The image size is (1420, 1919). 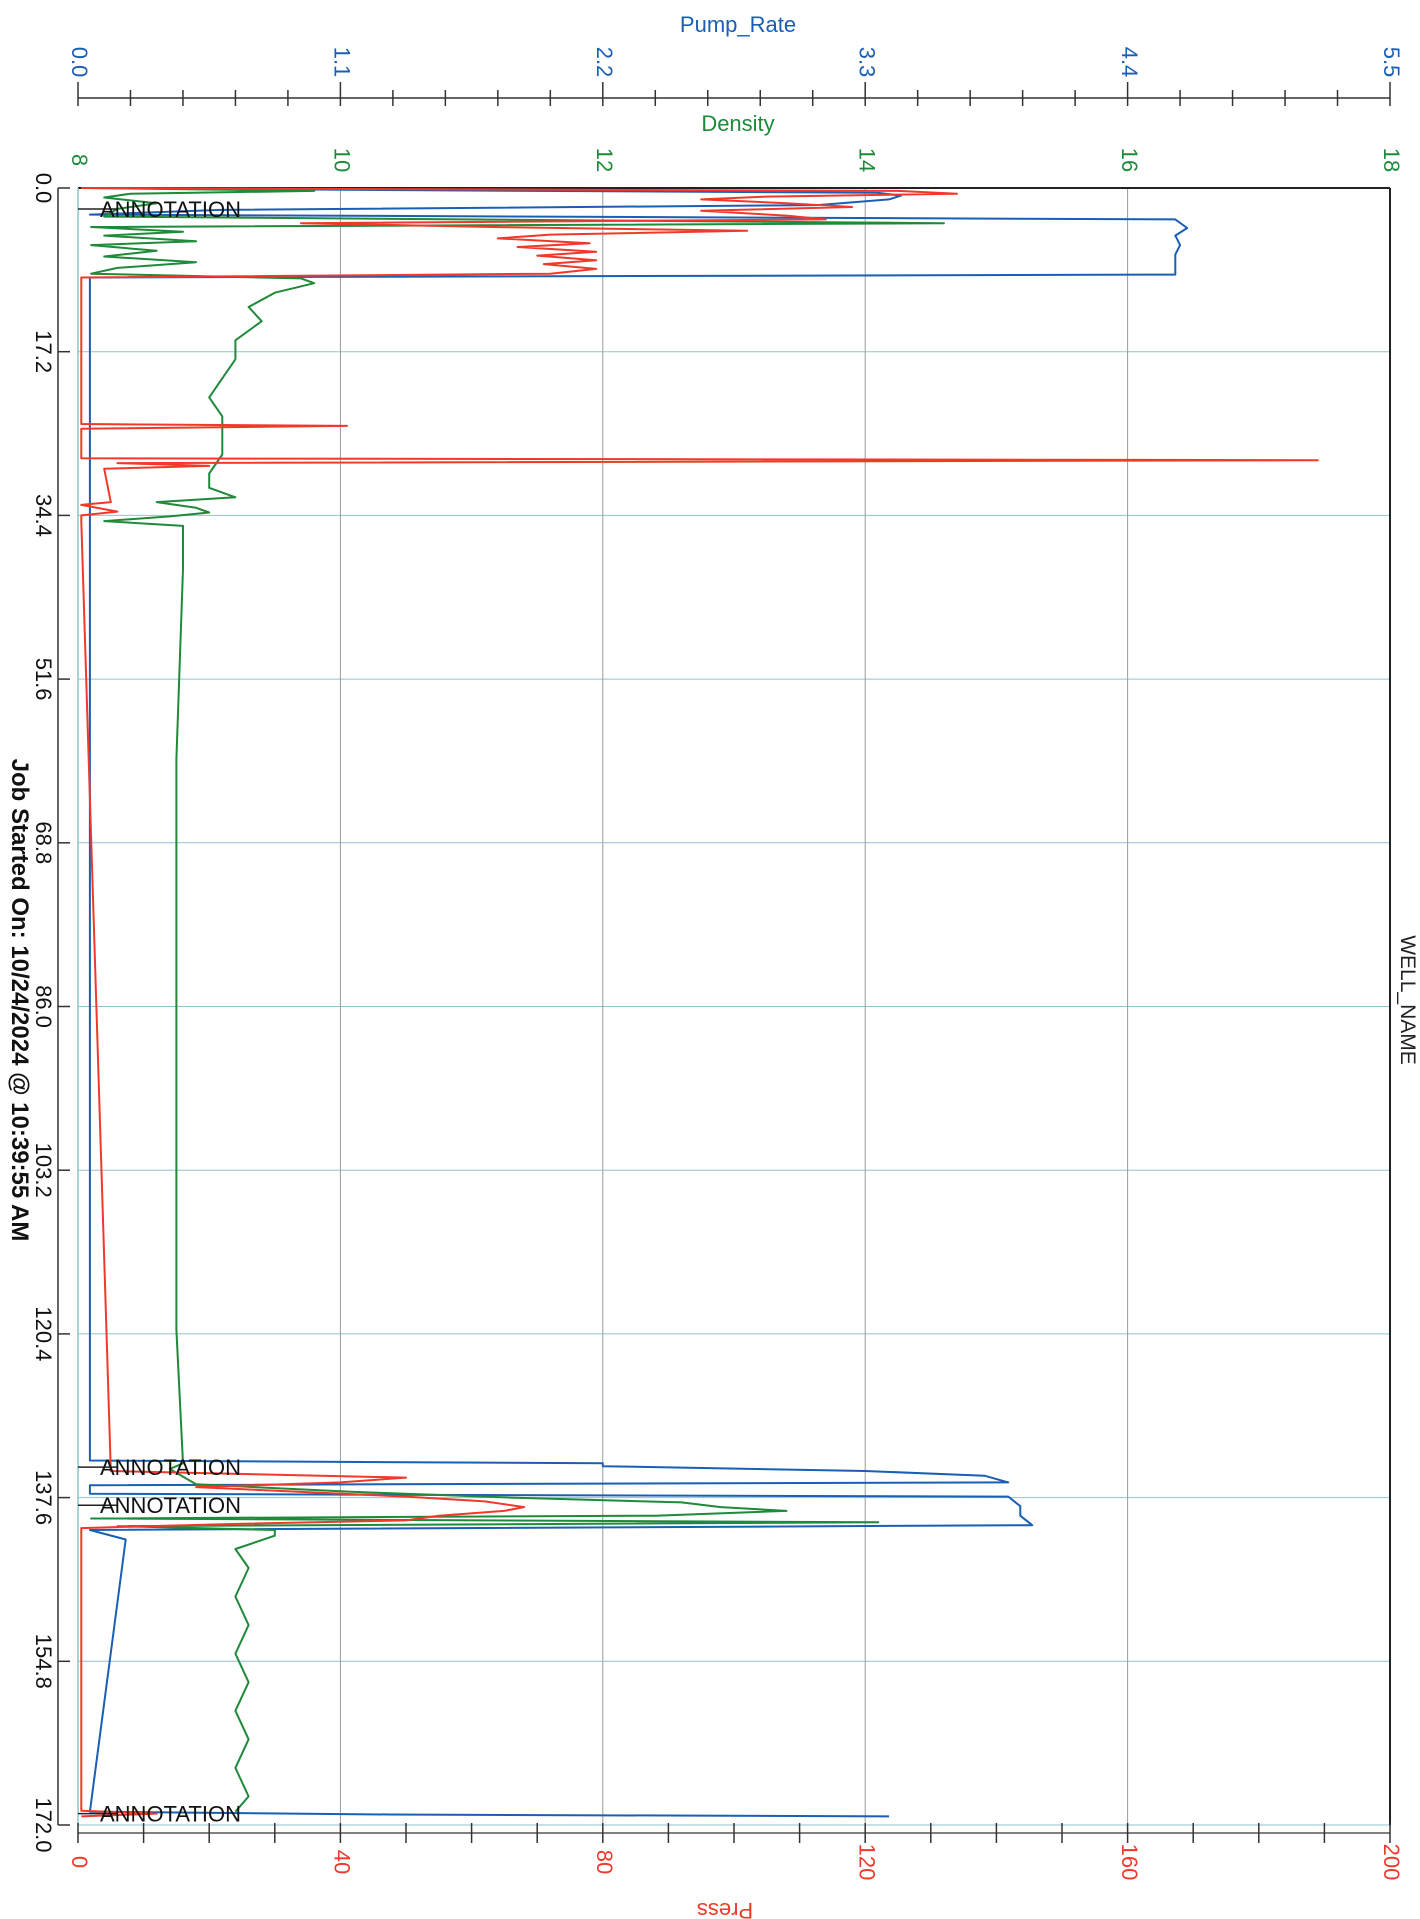 What do you see at coordinates (43, 1824) in the screenshot?
I see `time-tick-label: 172.0` at bounding box center [43, 1824].